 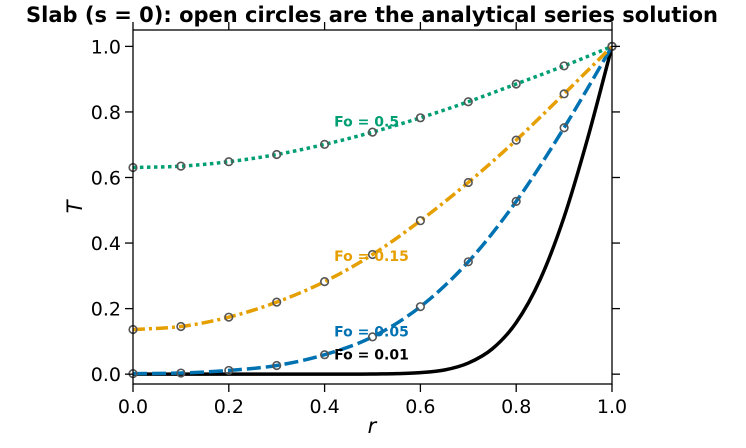 I want to click on x-tick-label: 0.8, so click(x=516, y=407).